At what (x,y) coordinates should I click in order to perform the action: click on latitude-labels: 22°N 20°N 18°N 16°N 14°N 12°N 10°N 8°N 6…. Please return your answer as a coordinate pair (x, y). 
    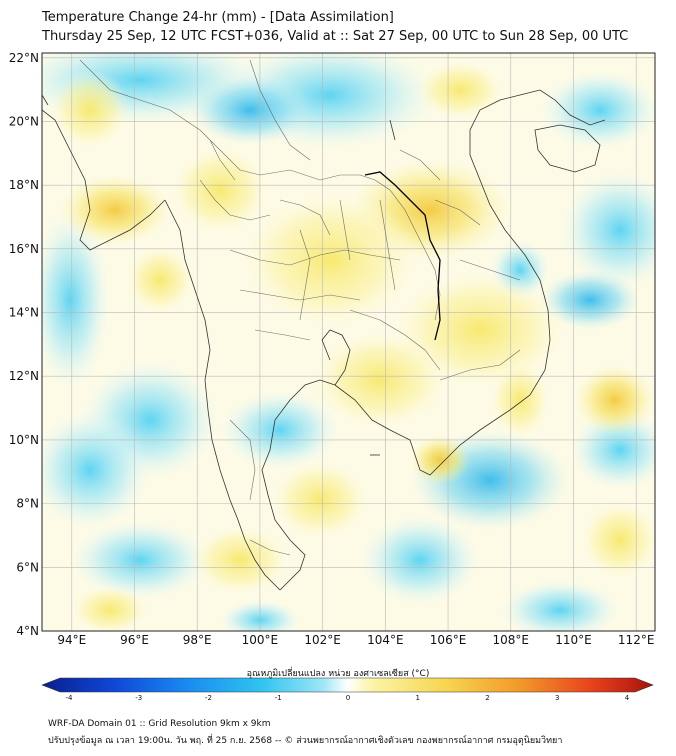
    Looking at the image, I should click on (24, 344).